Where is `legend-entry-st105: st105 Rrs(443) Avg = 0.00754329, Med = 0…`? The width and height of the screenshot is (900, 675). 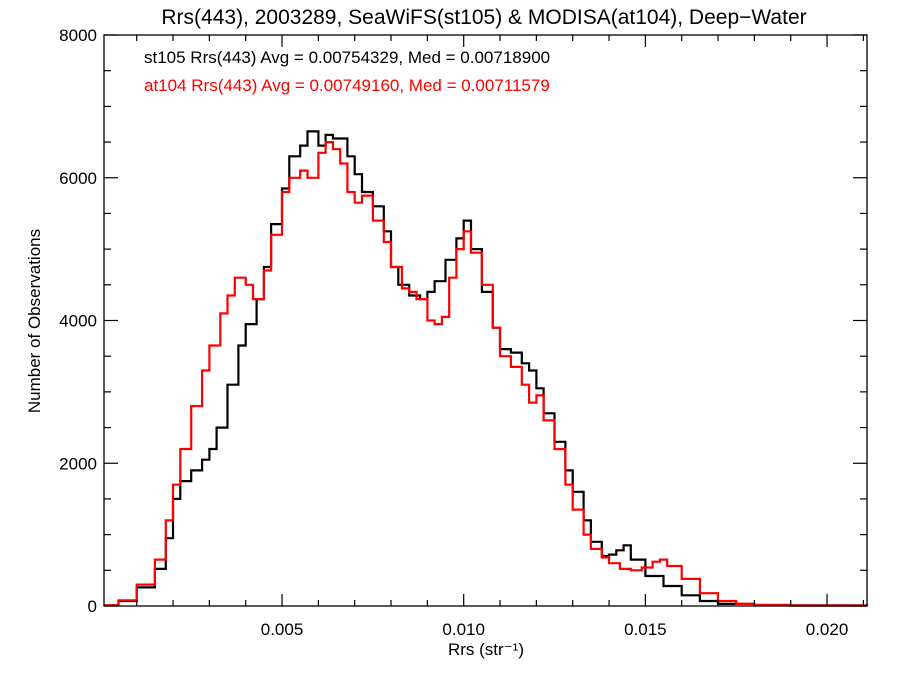
legend-entry-st105: st105 Rrs(443) Avg = 0.00754329, Med = 0… is located at coordinates (347, 57).